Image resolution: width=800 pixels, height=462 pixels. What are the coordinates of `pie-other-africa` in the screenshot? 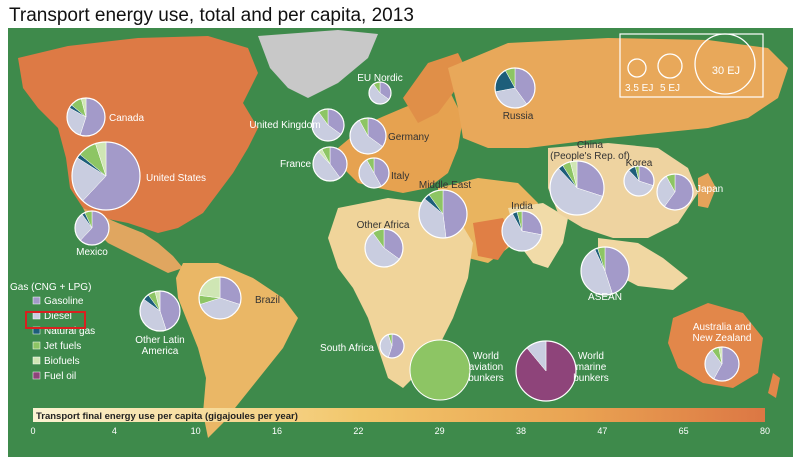 It's located at (384, 248).